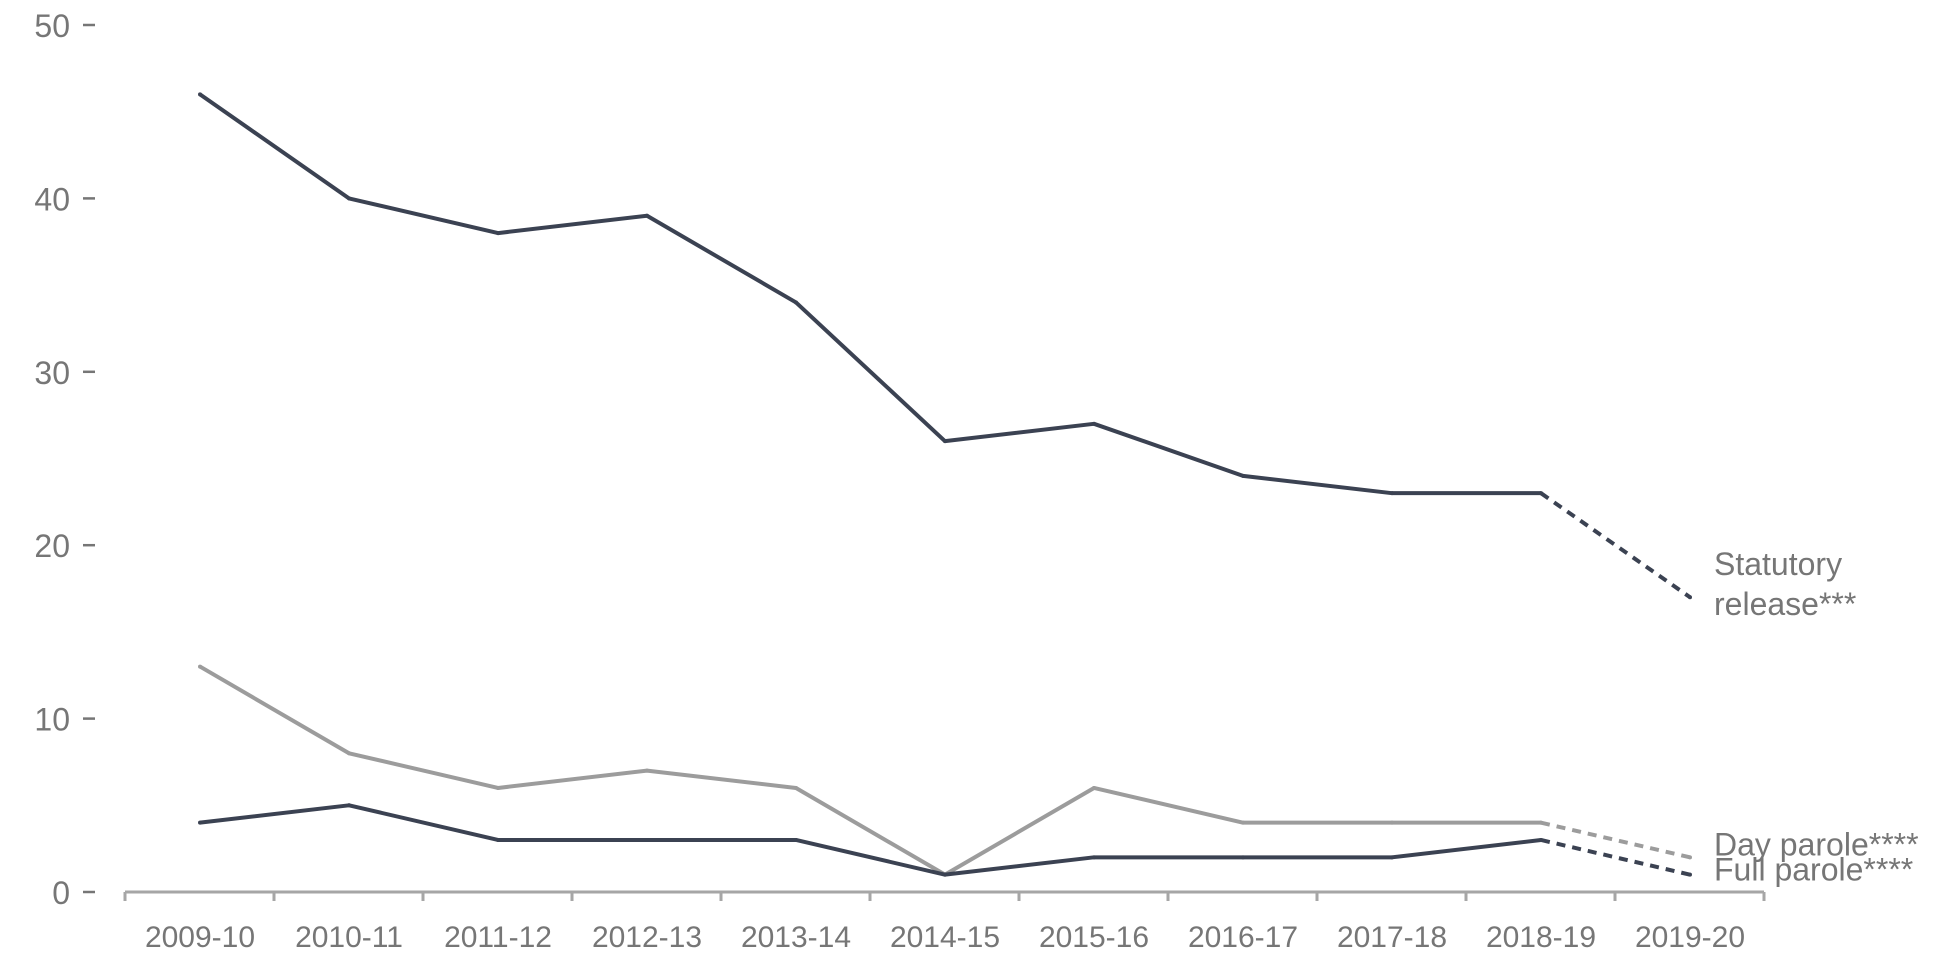 The height and width of the screenshot is (970, 1951). What do you see at coordinates (1816, 844) in the screenshot?
I see `series-label: Day parole****` at bounding box center [1816, 844].